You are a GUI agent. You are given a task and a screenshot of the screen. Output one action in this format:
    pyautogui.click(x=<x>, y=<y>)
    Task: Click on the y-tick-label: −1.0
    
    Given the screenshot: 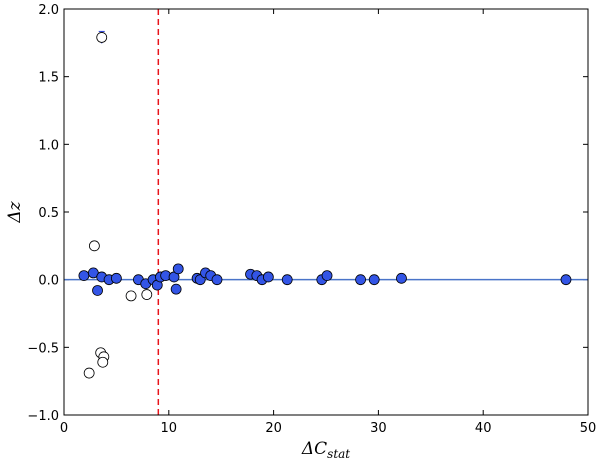 What is the action you would take?
    pyautogui.click(x=43, y=416)
    